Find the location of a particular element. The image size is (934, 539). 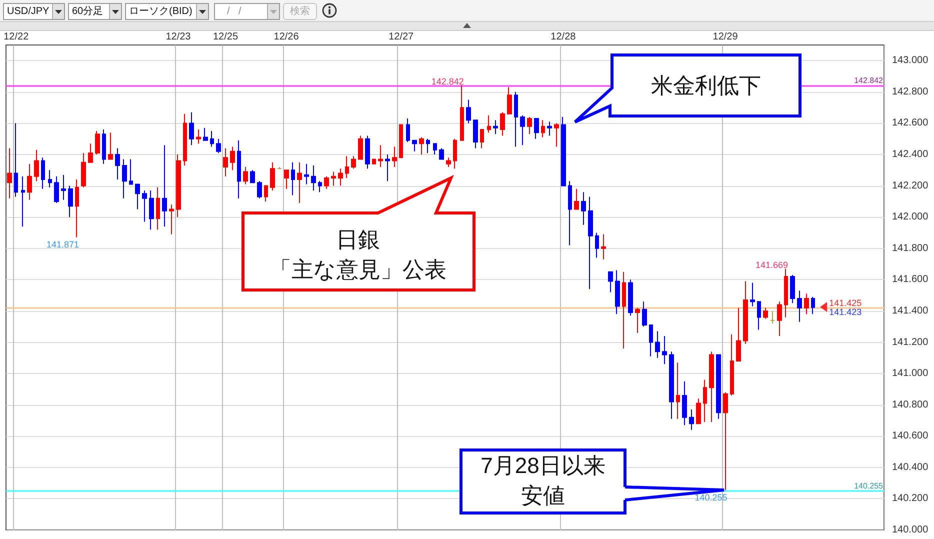

y-tick-label: 142.200 is located at coordinates (910, 186).